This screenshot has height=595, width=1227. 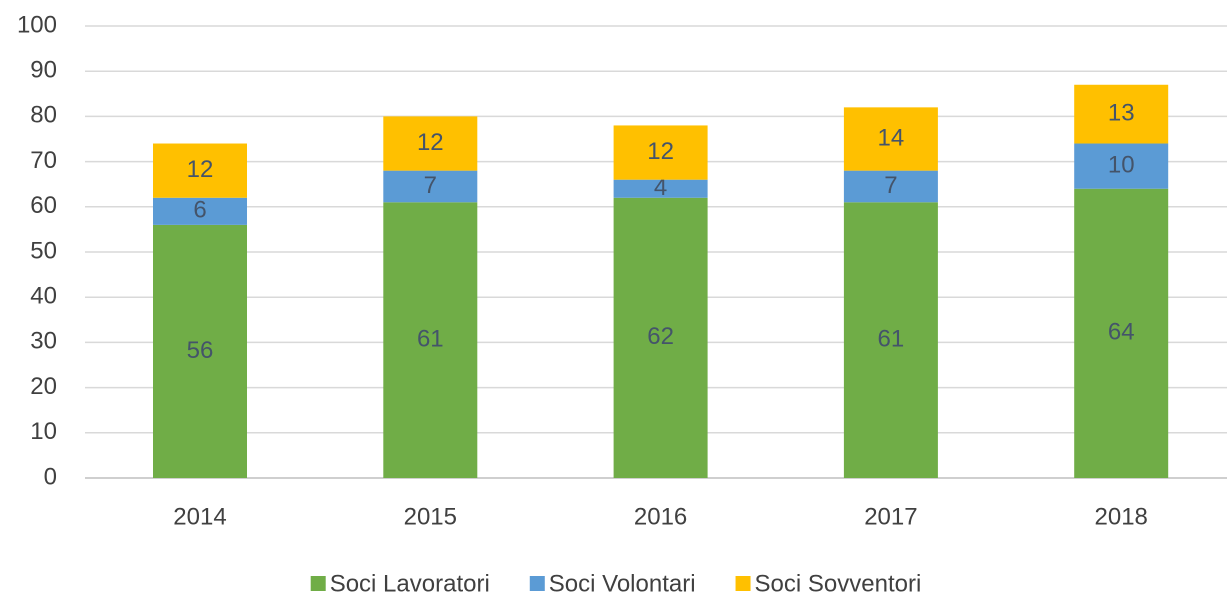 I want to click on x-tick-label: 2015, so click(x=430, y=516).